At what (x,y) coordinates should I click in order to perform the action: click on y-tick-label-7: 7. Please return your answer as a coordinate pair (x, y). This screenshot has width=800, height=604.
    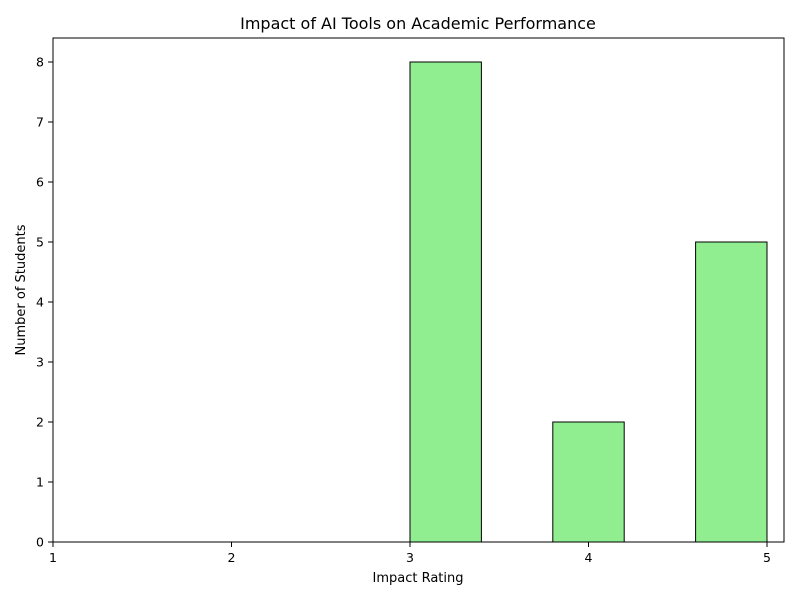
    Looking at the image, I should click on (40, 122).